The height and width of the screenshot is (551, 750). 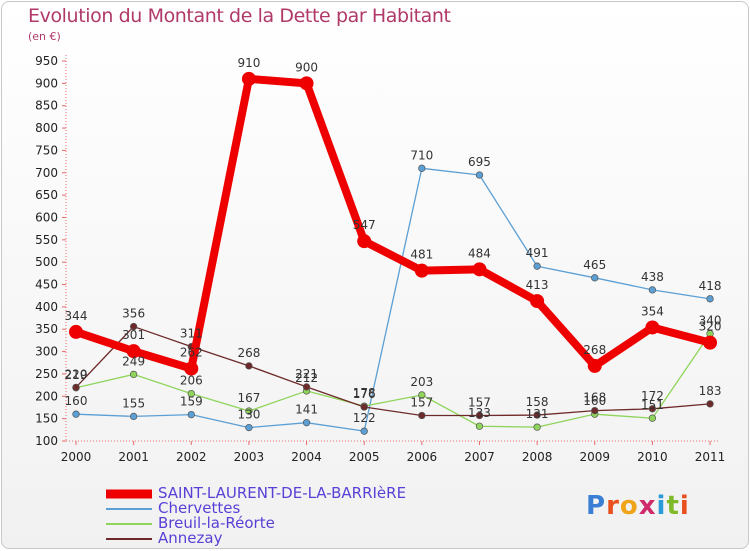 I want to click on data-label: 311, so click(x=191, y=334).